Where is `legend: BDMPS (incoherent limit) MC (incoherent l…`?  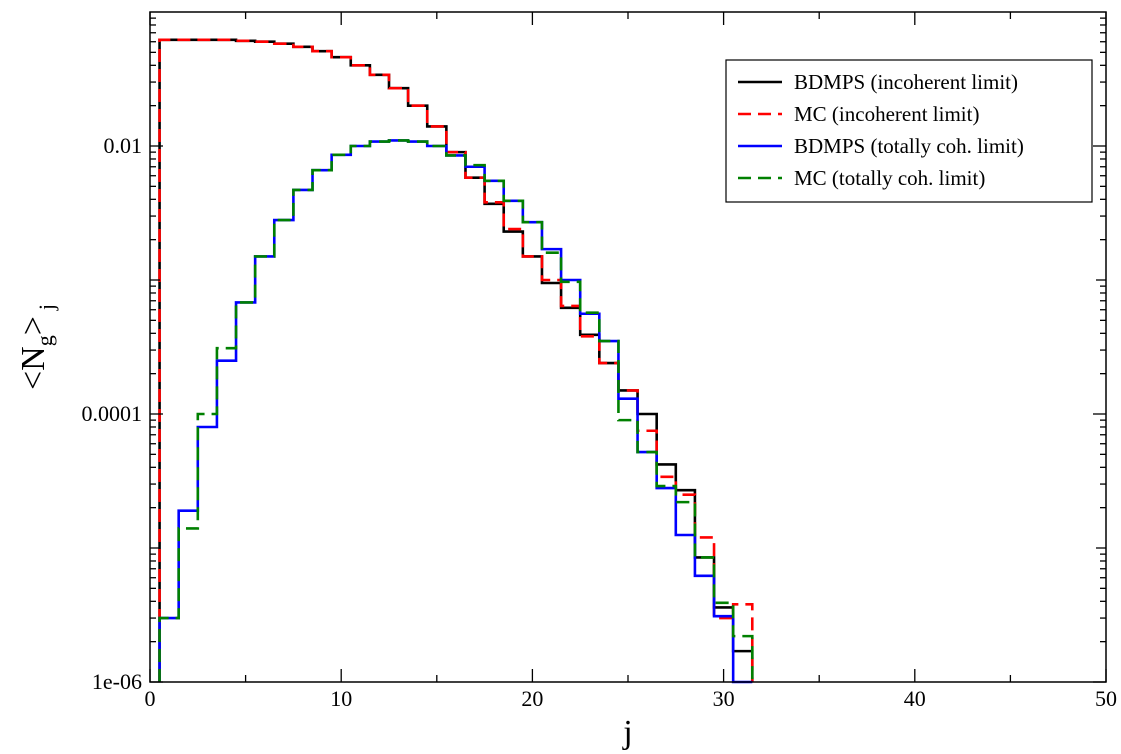
legend: BDMPS (incoherent limit) MC (incoherent l… is located at coordinates (909, 131).